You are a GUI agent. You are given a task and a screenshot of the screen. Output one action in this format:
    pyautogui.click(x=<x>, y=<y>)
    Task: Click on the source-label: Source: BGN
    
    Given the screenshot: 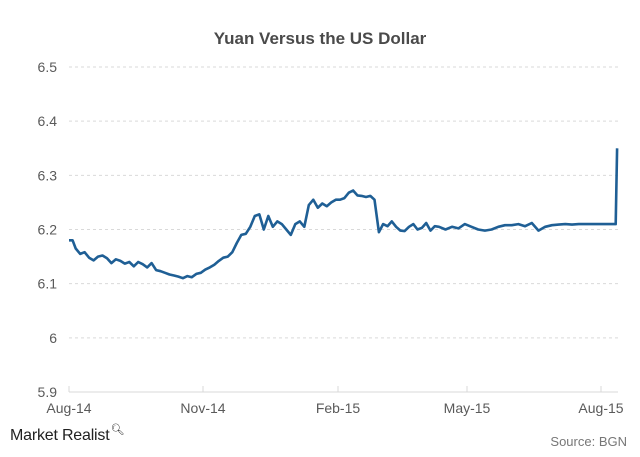 What is the action you would take?
    pyautogui.click(x=588, y=441)
    